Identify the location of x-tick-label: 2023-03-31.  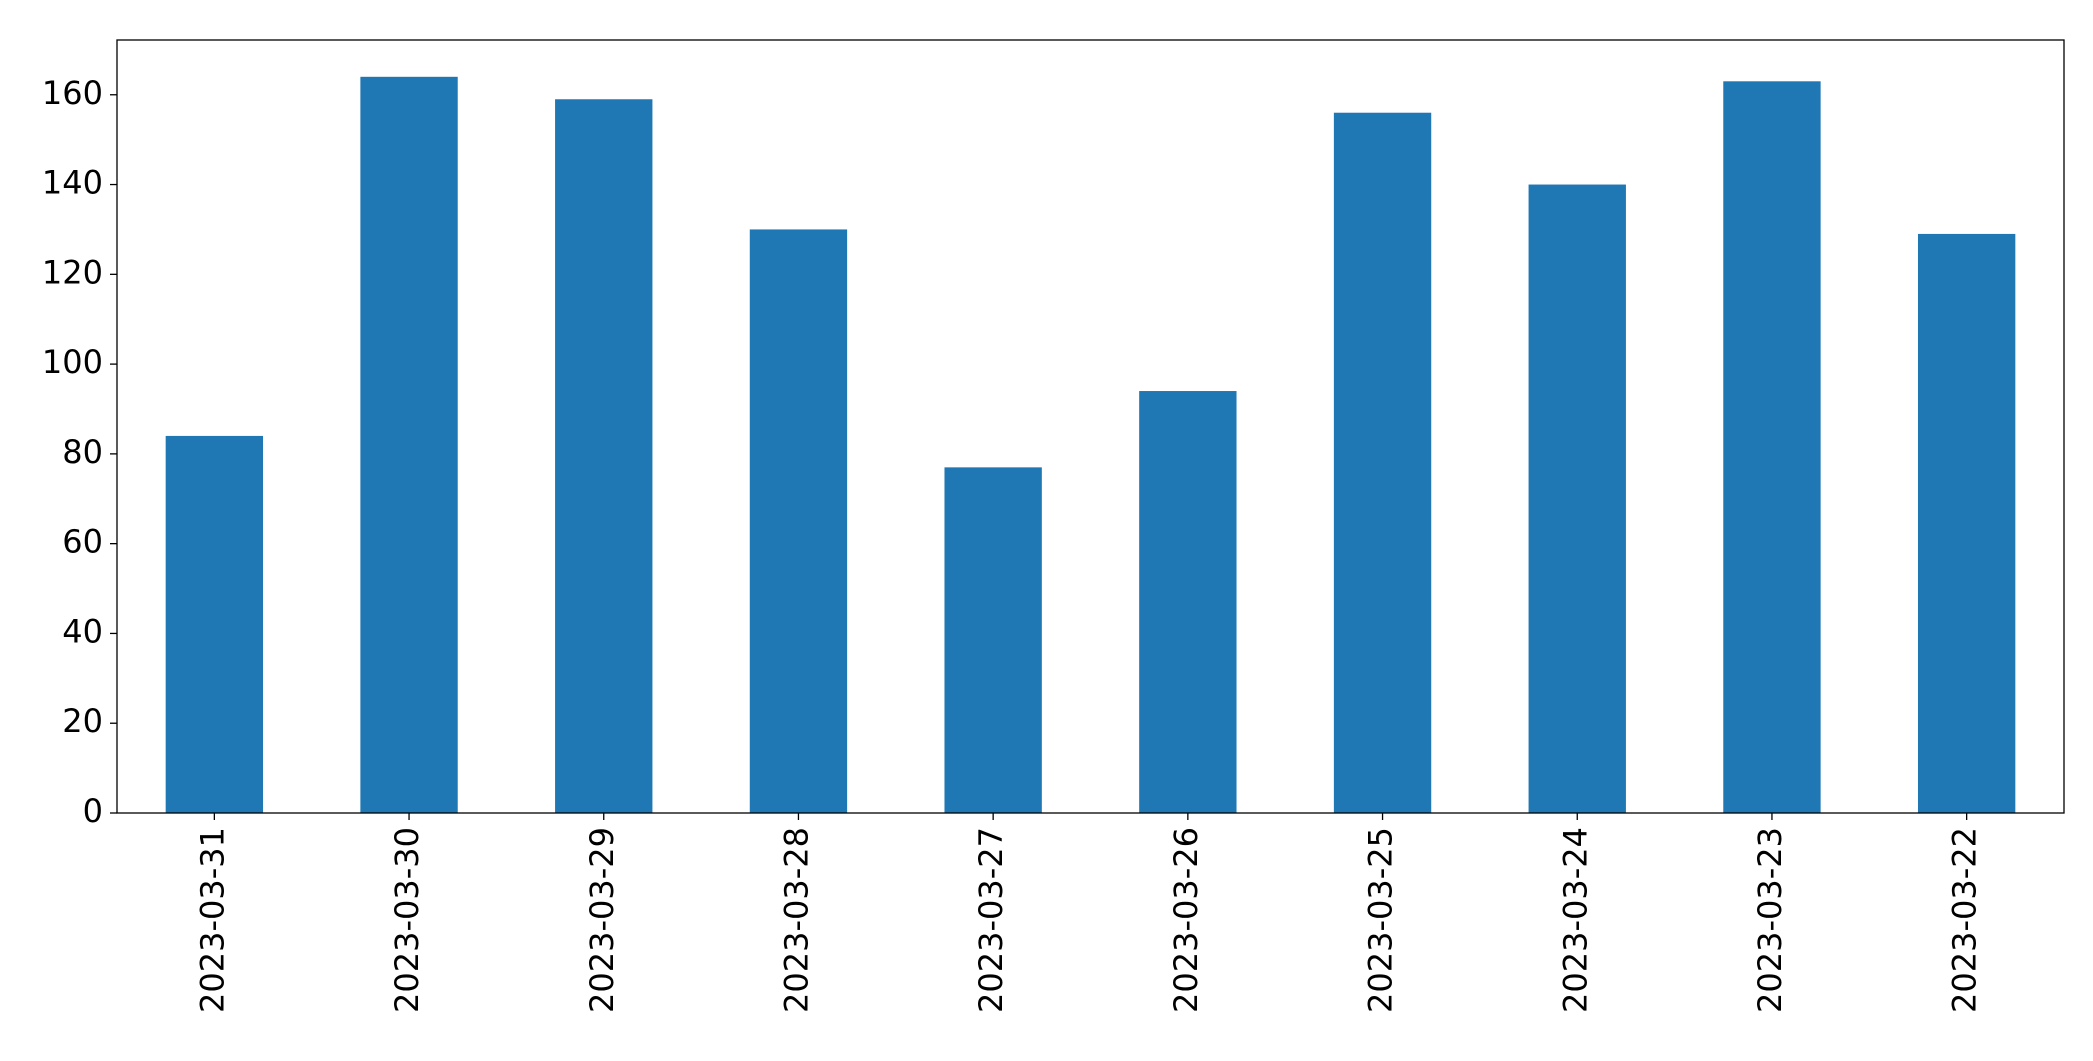
(212, 920).